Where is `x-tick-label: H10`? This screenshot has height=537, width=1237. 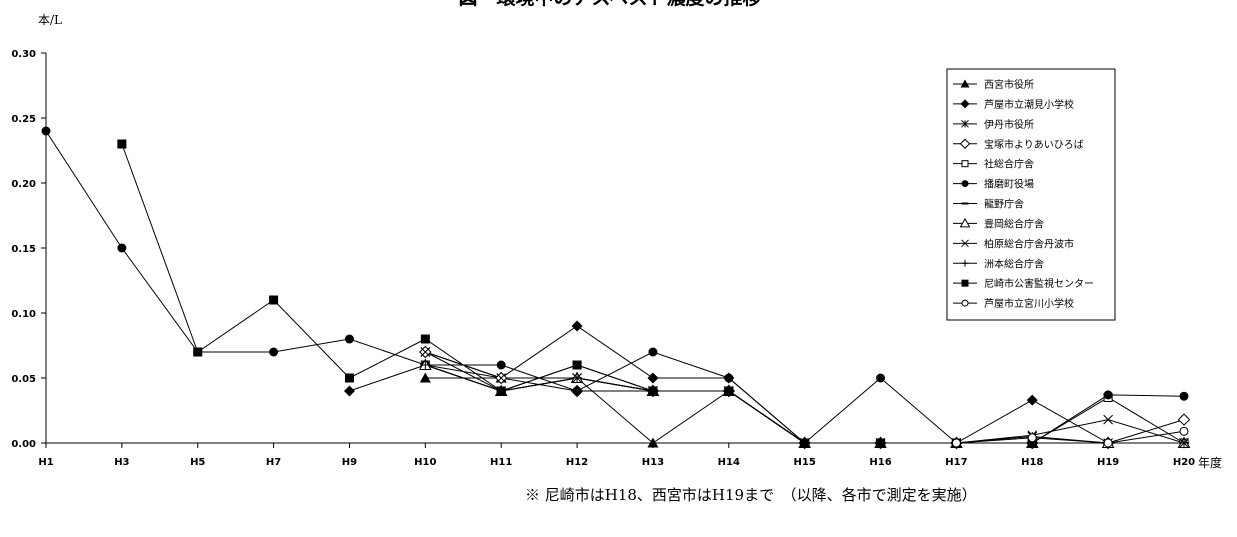
x-tick-label: H10 is located at coordinates (425, 462).